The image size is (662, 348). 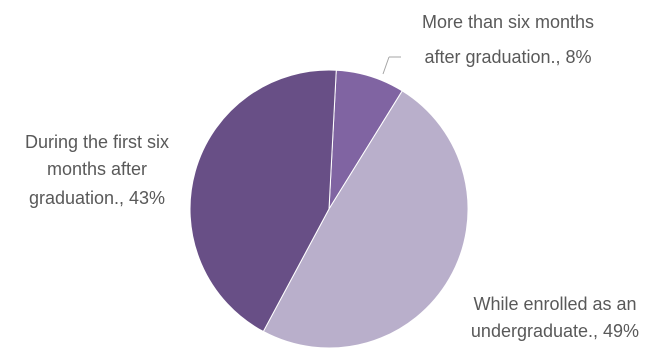 I want to click on slice-label-while-enrolled: While enrolled as an undergraduate., 49%, so click(x=555, y=317).